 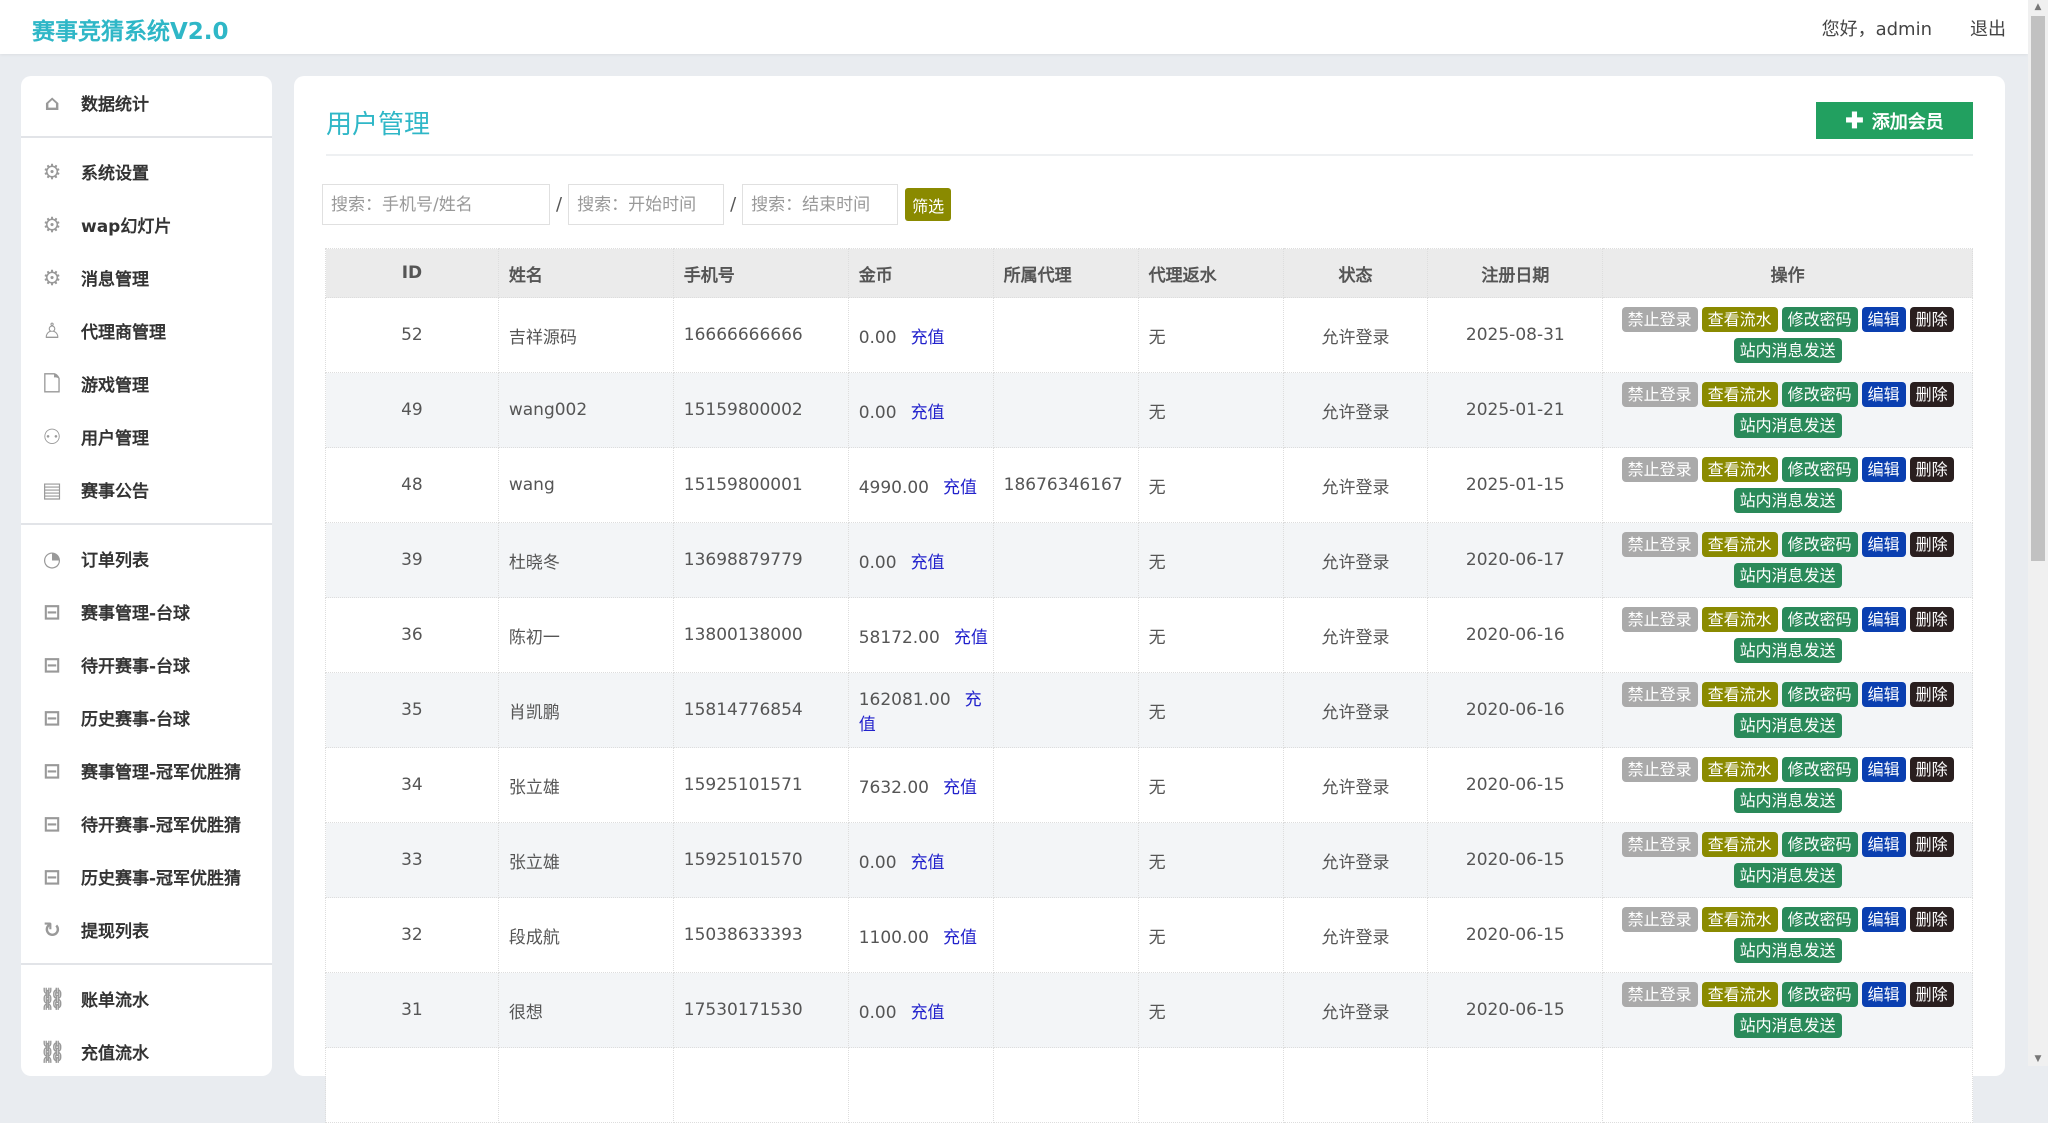 What do you see at coordinates (820, 204) in the screenshot?
I see `end-time-input` at bounding box center [820, 204].